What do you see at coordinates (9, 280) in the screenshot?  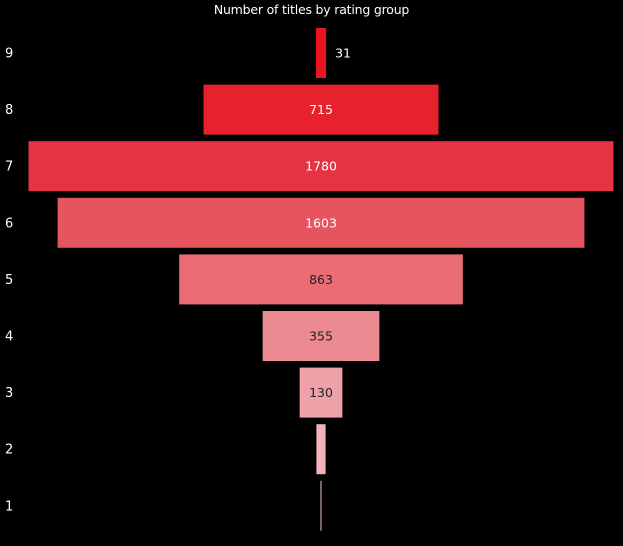 I see `category-label-5: 5` at bounding box center [9, 280].